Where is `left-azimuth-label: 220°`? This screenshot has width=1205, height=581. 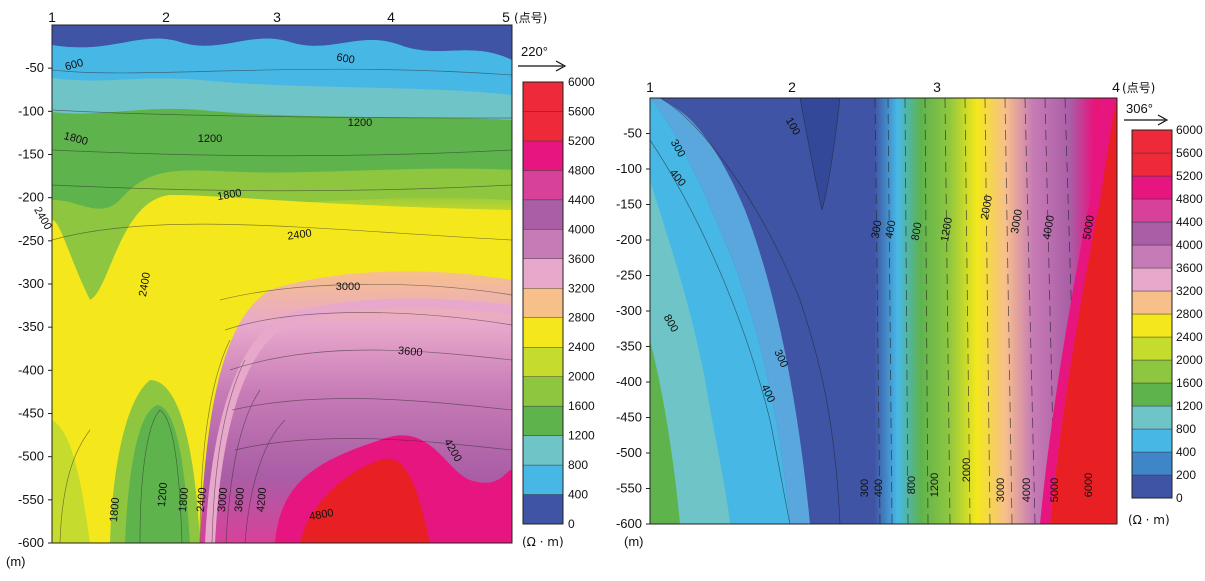
left-azimuth-label: 220° is located at coordinates (534, 51).